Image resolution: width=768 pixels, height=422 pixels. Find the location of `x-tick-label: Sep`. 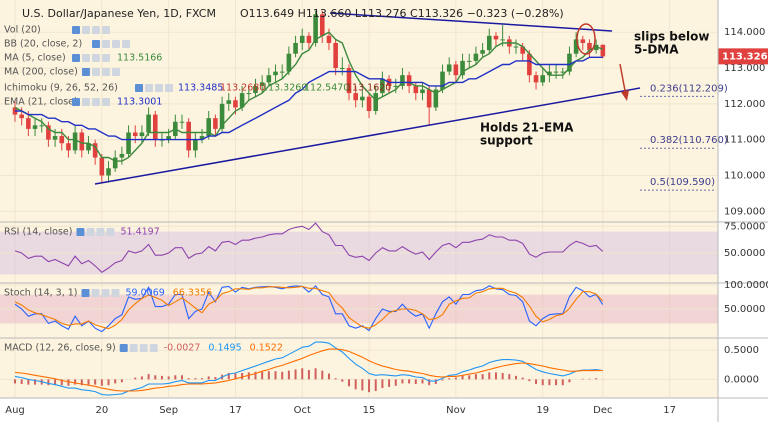

x-tick-label: Sep is located at coordinates (168, 410).